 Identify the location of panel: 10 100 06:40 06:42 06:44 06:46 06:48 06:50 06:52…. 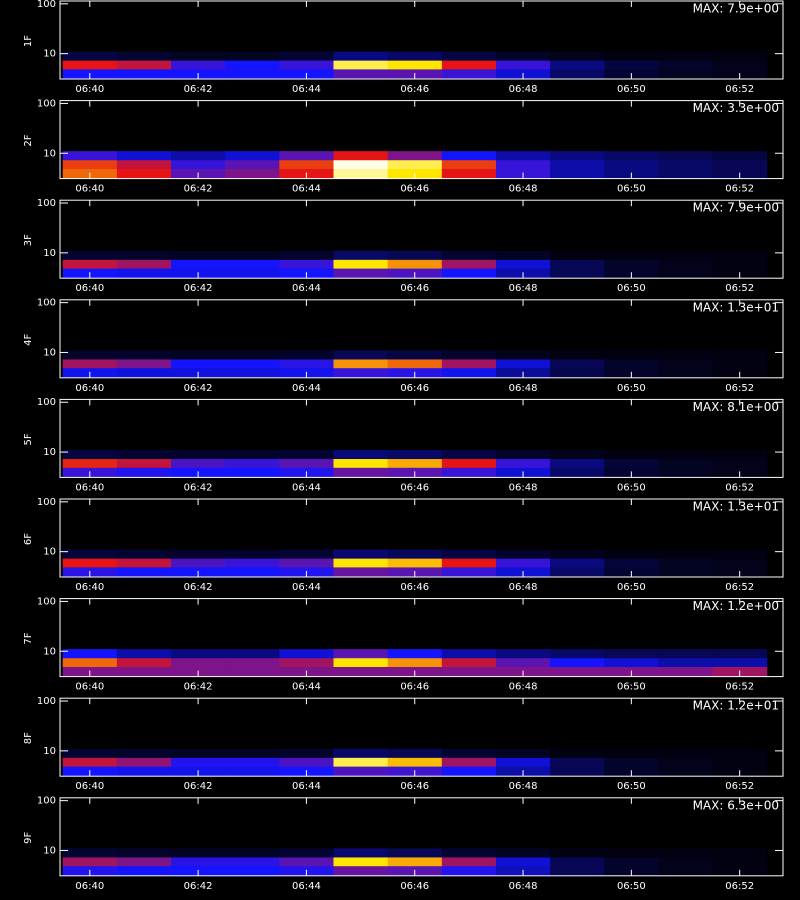
(403, 844).